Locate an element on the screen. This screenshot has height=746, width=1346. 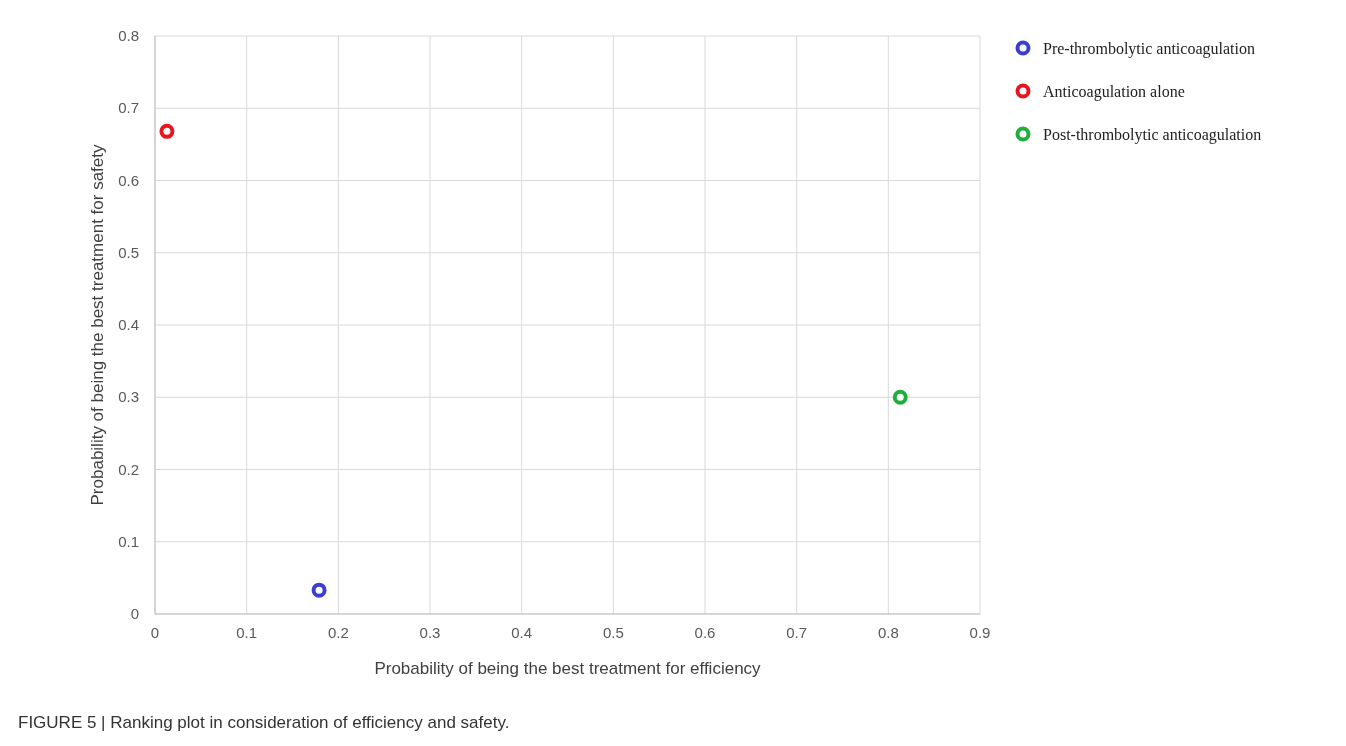
x-tick-label: 0.4 is located at coordinates (522, 632).